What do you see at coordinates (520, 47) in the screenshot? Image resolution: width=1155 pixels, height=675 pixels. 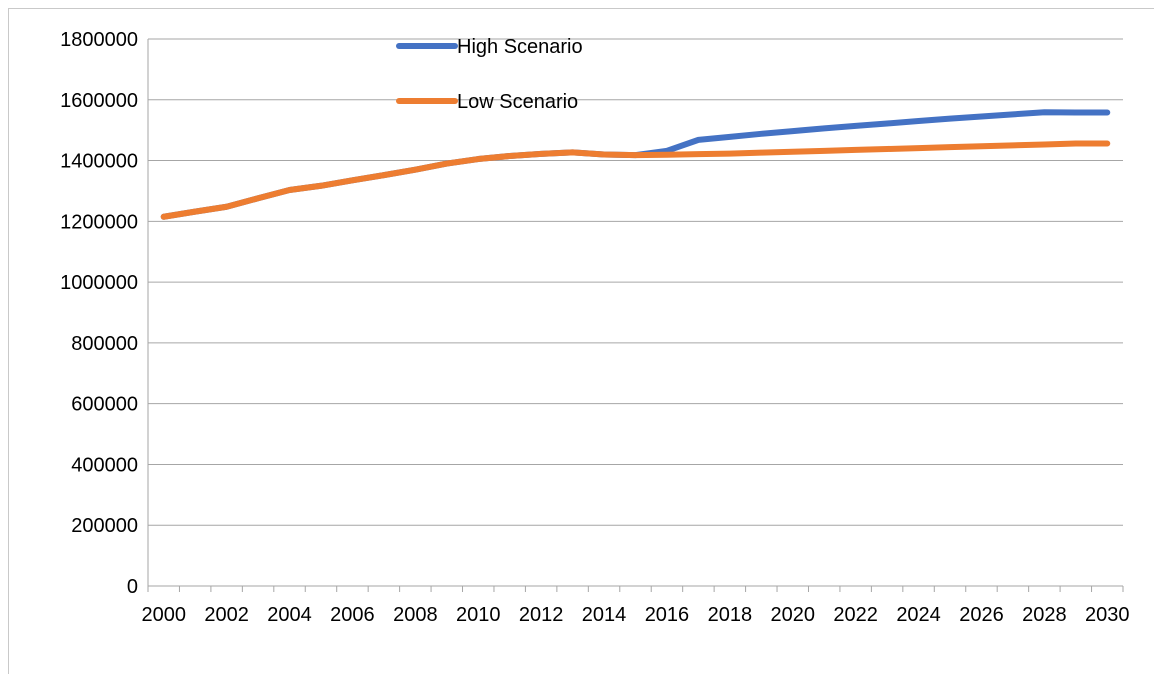 I see `legend-label: High Scenario` at bounding box center [520, 47].